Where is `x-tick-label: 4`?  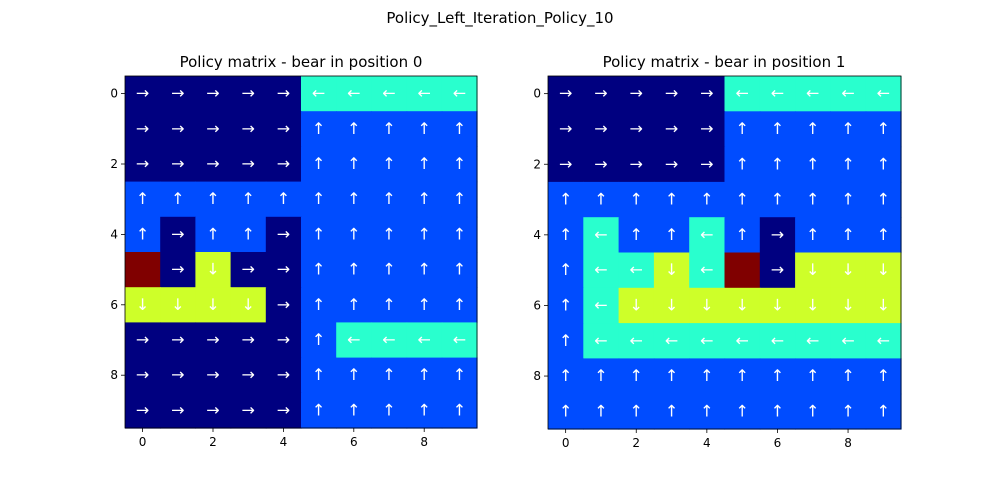 x-tick-label: 4 is located at coordinates (284, 442).